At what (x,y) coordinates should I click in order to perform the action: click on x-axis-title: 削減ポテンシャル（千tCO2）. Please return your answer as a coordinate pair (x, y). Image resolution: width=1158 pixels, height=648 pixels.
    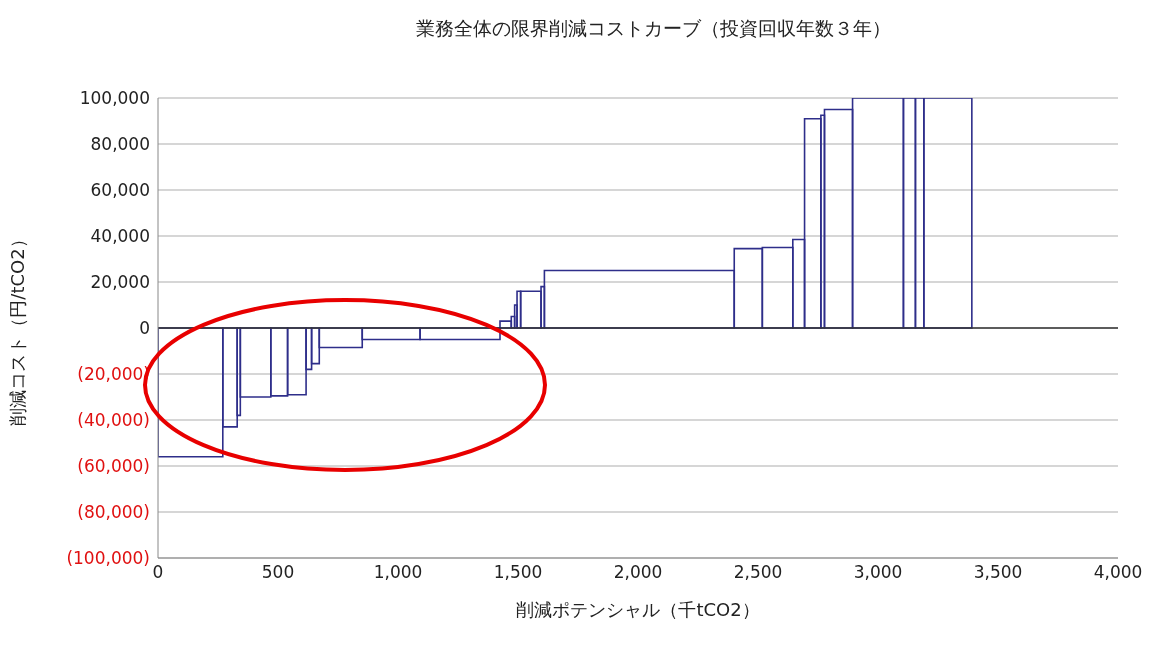
    Looking at the image, I should click on (638, 609).